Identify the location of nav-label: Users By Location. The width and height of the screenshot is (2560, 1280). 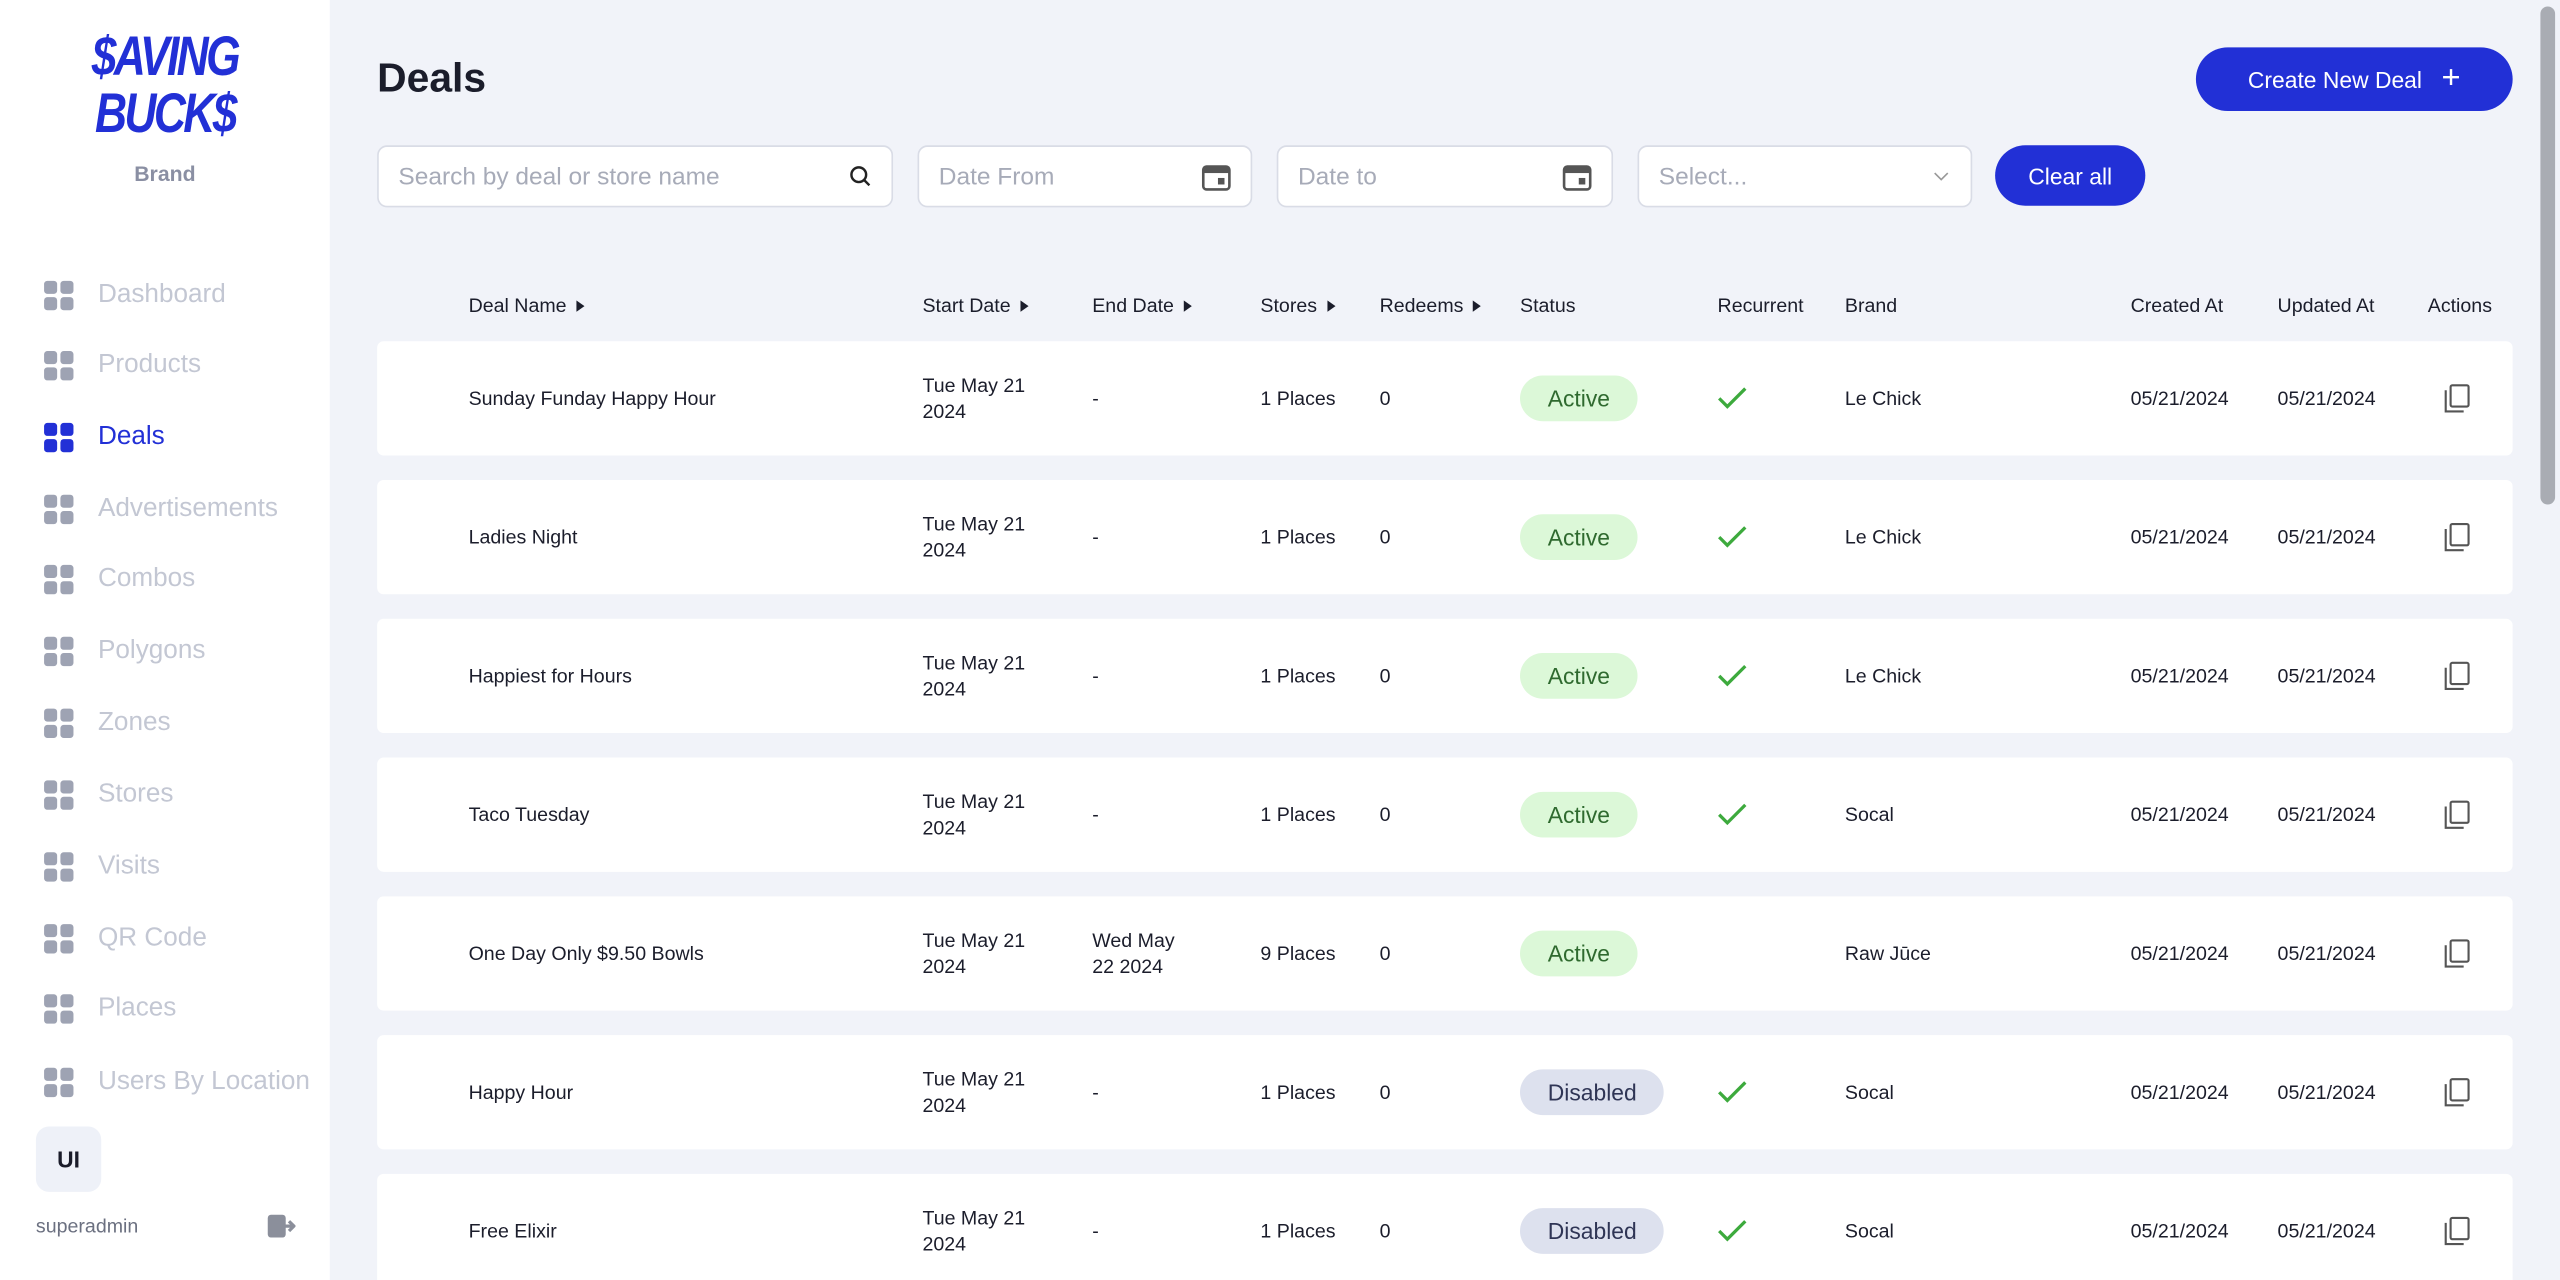
(203, 1081).